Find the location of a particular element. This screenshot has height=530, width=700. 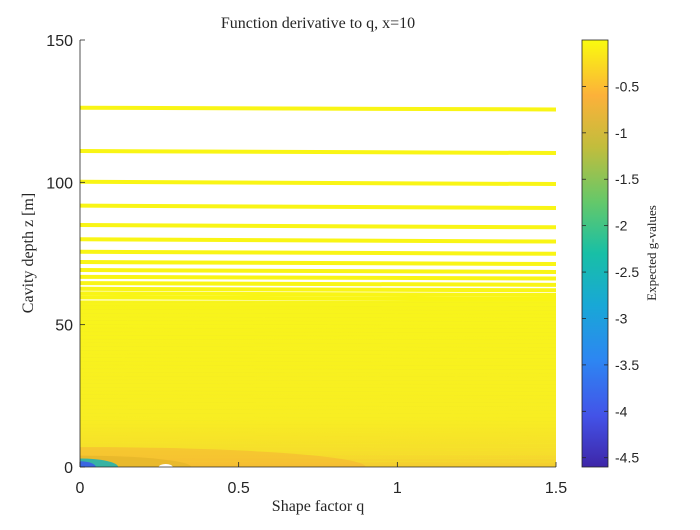

x-tick-label: 0.5 is located at coordinates (239, 488).